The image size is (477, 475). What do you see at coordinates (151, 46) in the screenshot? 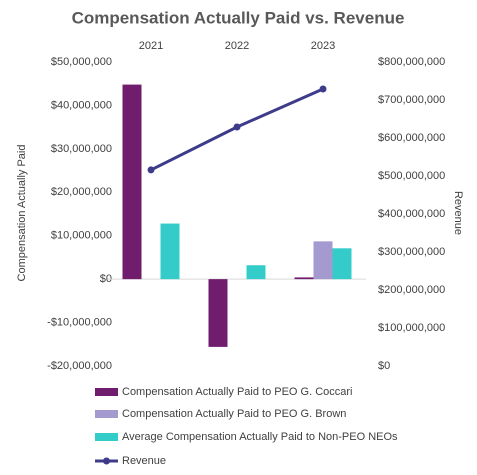
I see `x-tick-label: 2021` at bounding box center [151, 46].